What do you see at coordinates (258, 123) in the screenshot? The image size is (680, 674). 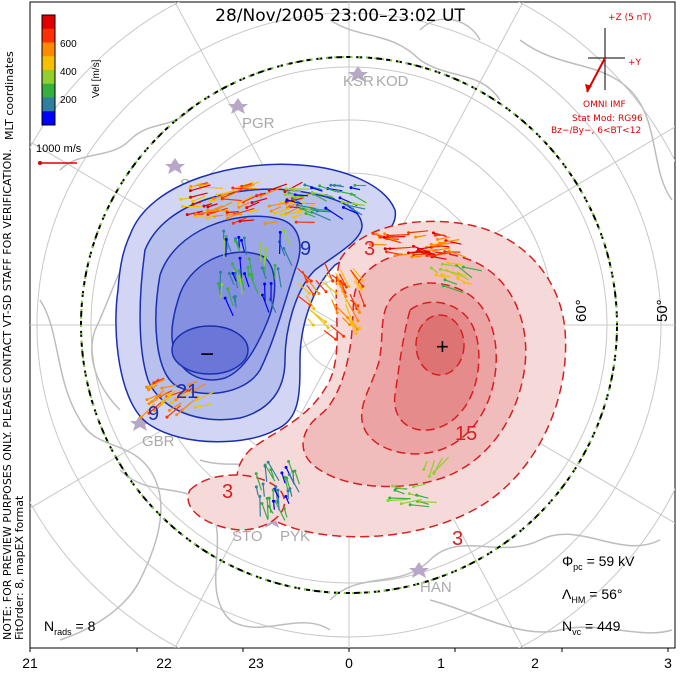 I see `station-pgr: PGR` at bounding box center [258, 123].